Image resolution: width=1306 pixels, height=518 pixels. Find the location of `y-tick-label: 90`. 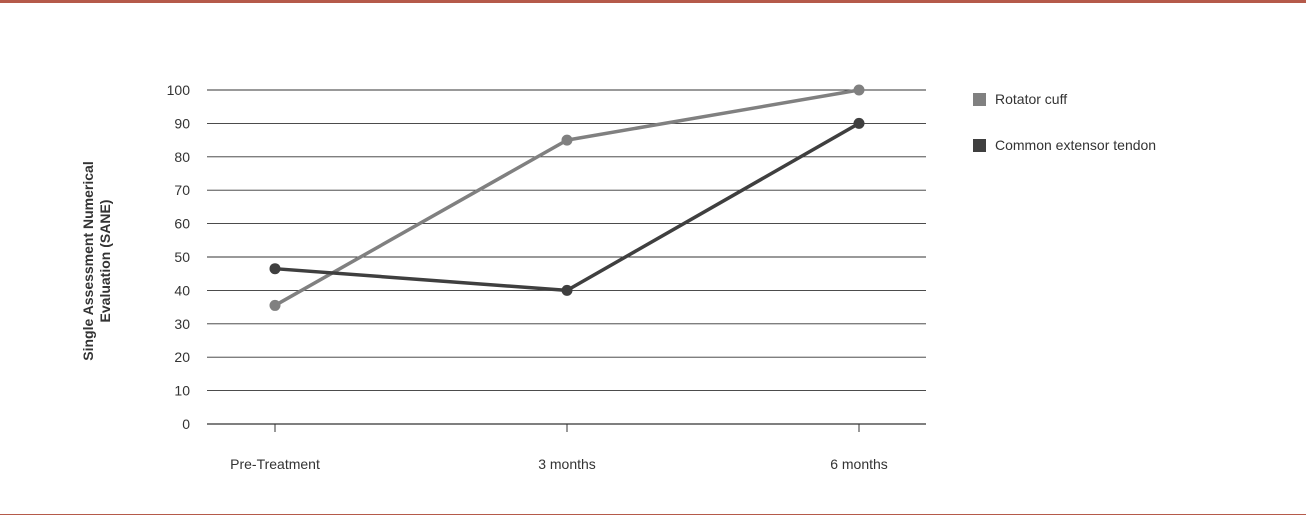

y-tick-label: 90 is located at coordinates (182, 123).